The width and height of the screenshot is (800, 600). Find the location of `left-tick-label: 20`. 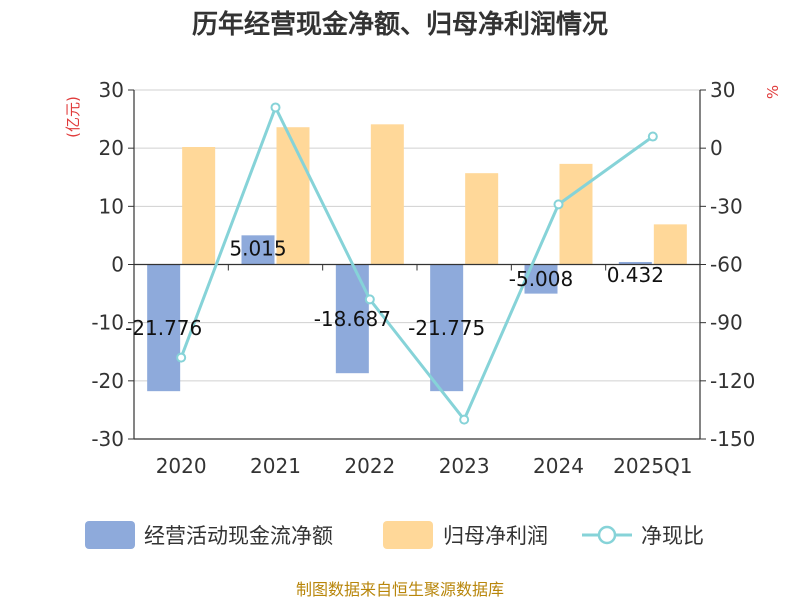

left-tick-label: 20 is located at coordinates (111, 148).